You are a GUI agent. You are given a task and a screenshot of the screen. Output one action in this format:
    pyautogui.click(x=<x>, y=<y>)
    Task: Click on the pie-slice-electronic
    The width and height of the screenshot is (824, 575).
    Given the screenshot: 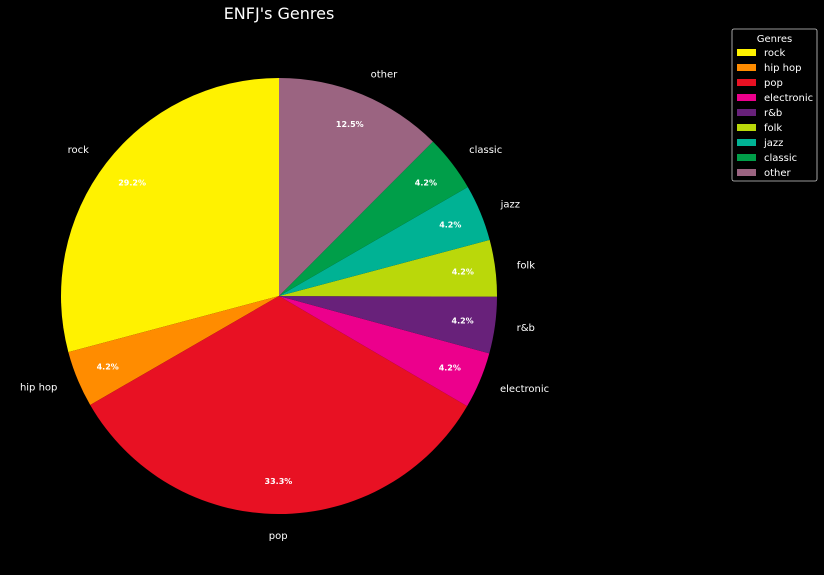 What is the action you would take?
    pyautogui.click(x=384, y=351)
    